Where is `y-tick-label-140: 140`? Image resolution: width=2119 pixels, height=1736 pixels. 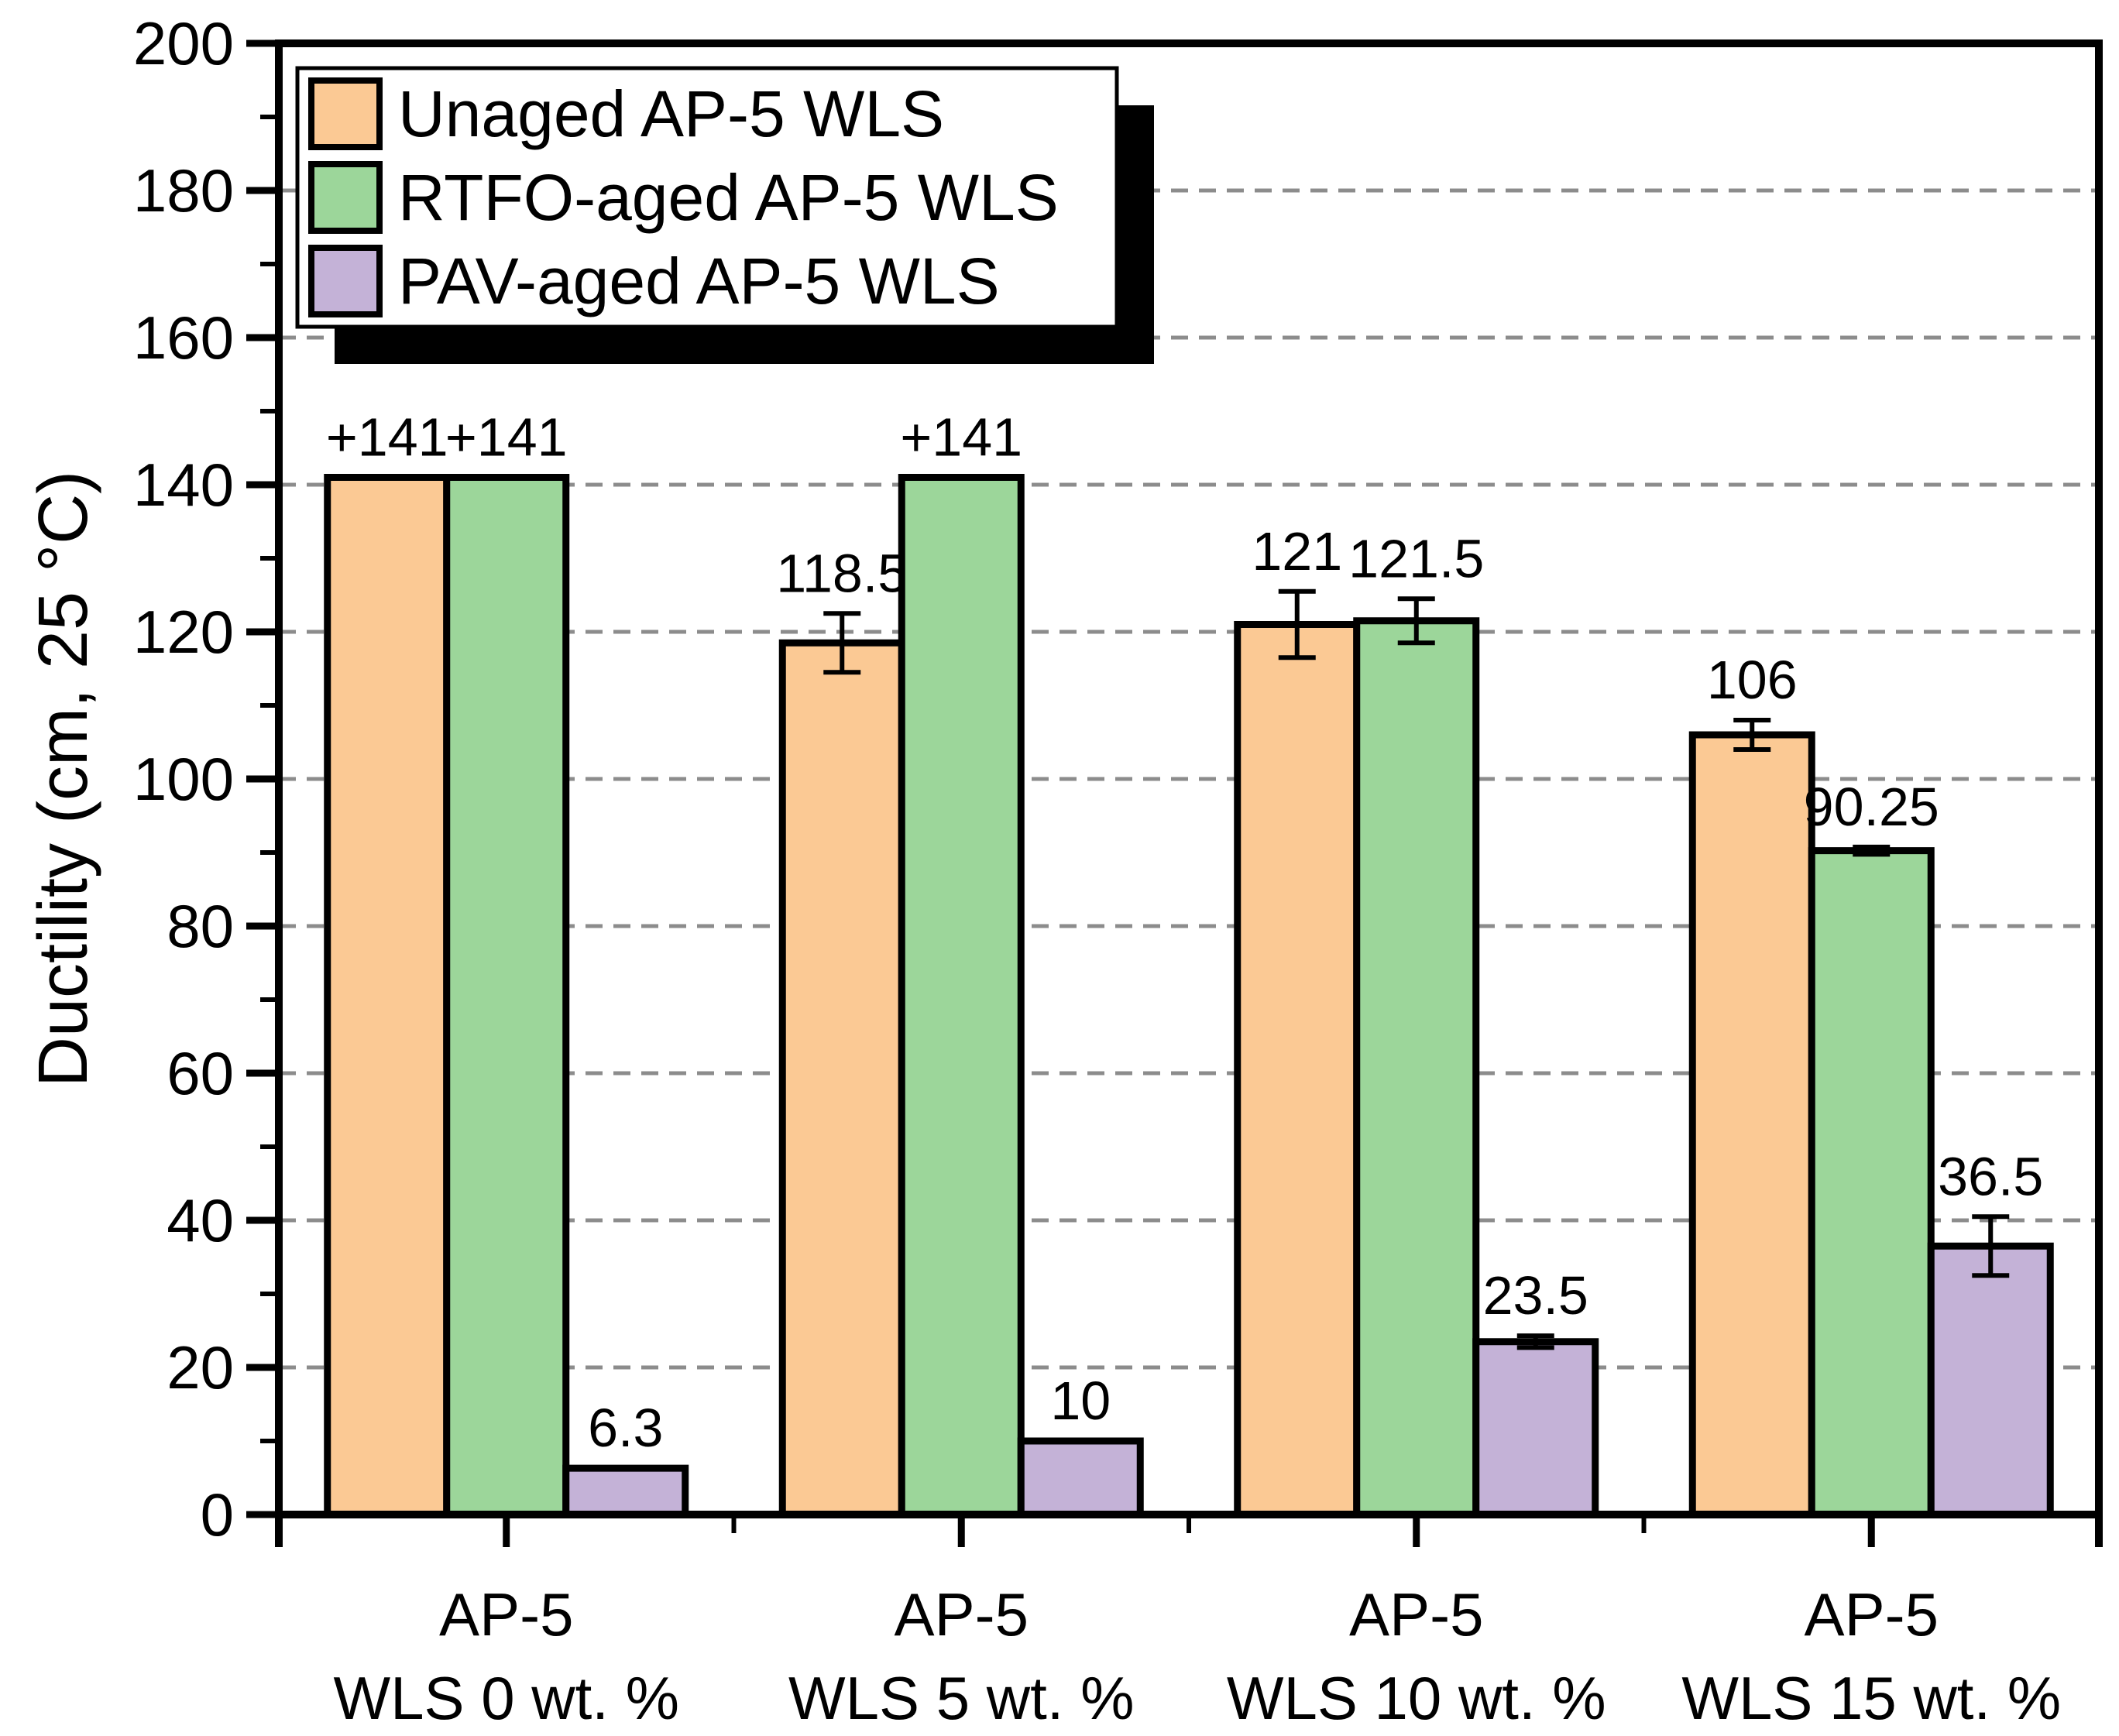 y-tick-label-140: 140 is located at coordinates (183, 485).